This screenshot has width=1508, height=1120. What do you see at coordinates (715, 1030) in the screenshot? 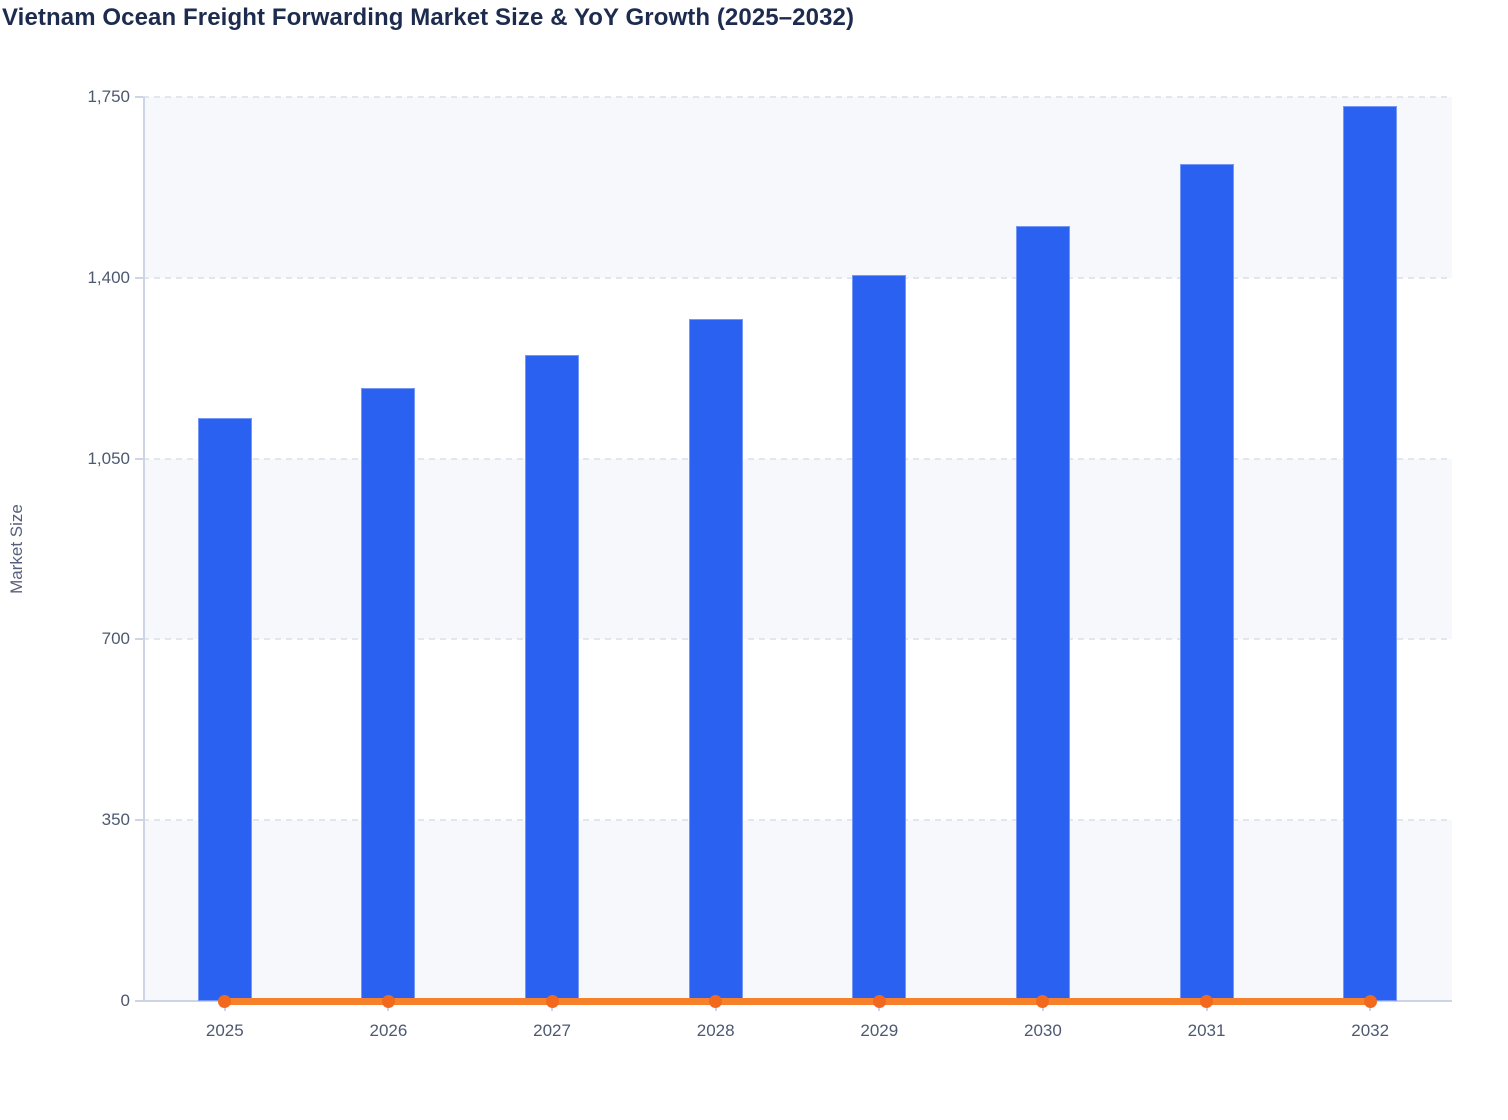
I see `x-tick-label-2028: 2028` at bounding box center [715, 1030].